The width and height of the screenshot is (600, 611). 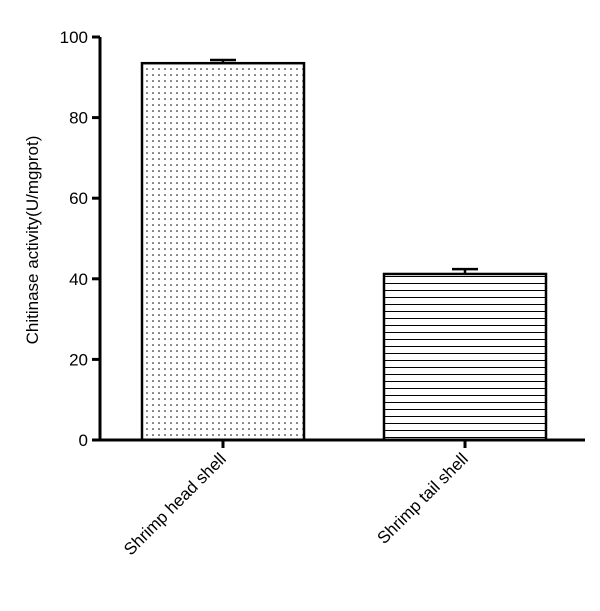 I want to click on y-tick-label: 20, so click(x=78, y=359).